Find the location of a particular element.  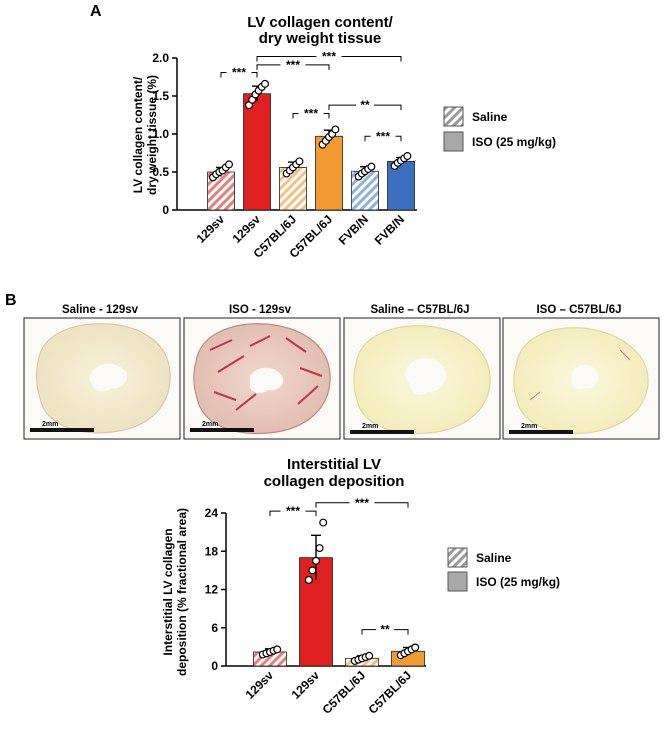

y-tick-label: 12 is located at coordinates (212, 590).